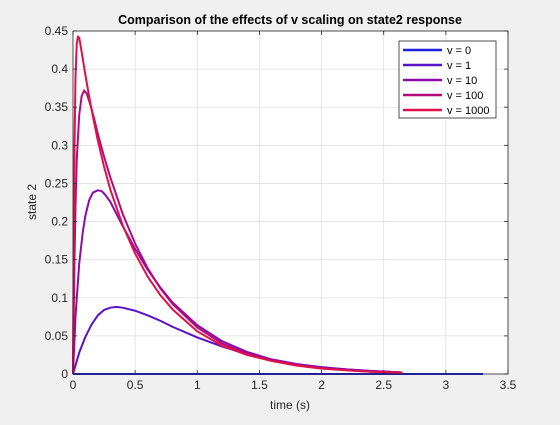 This screenshot has height=425, width=560. What do you see at coordinates (57, 107) in the screenshot?
I see `y-tick-label: 0.35` at bounding box center [57, 107].